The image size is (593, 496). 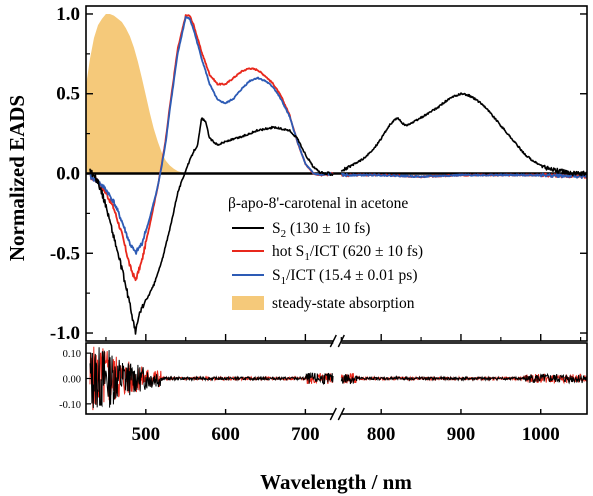 What do you see at coordinates (68, 94) in the screenshot?
I see `y-tick-label-1: 0.5` at bounding box center [68, 94].